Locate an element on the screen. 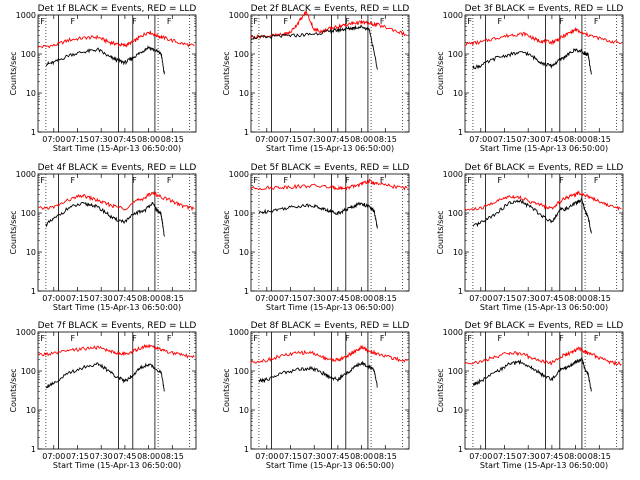 This screenshot has width=640, height=480. panel-title: Det 5f BLACK = Events, RED = LLD is located at coordinates (330, 168).